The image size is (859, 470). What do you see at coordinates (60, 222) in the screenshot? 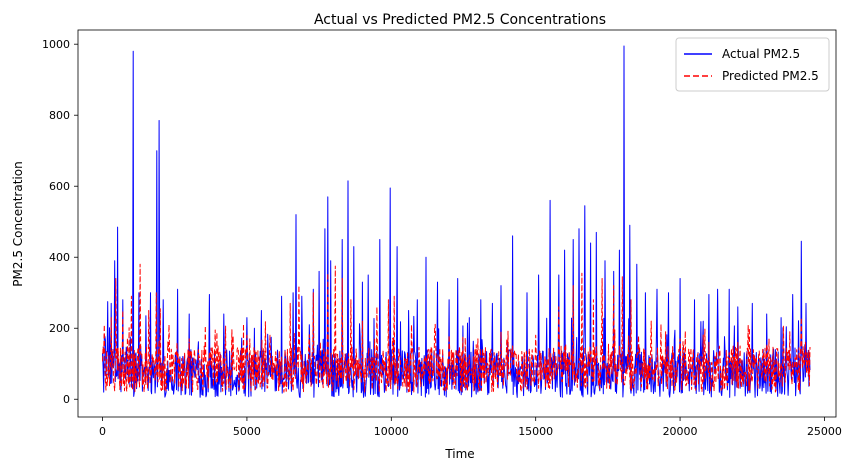
I see `y-axis: 0 200 400 600 800 1000` at bounding box center [60, 222].